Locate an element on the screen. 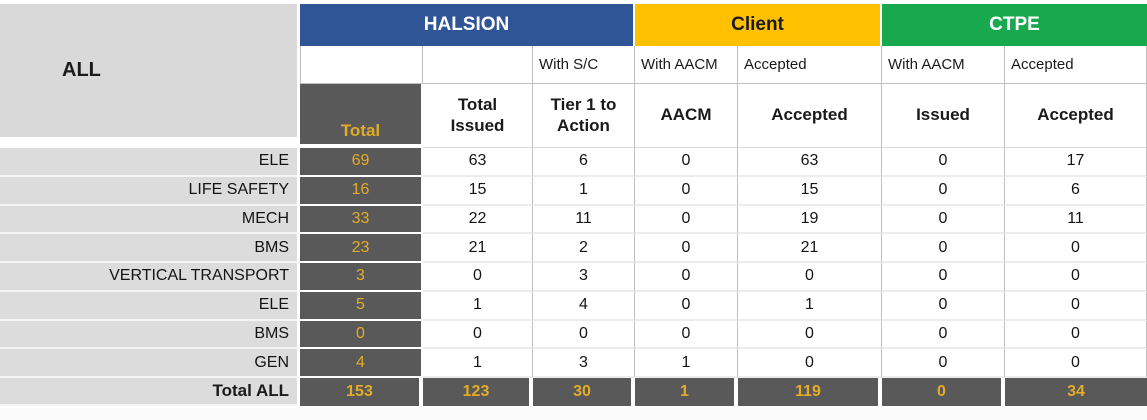 The height and width of the screenshot is (420, 1147). column-header-aacm: AACM is located at coordinates (686, 116).